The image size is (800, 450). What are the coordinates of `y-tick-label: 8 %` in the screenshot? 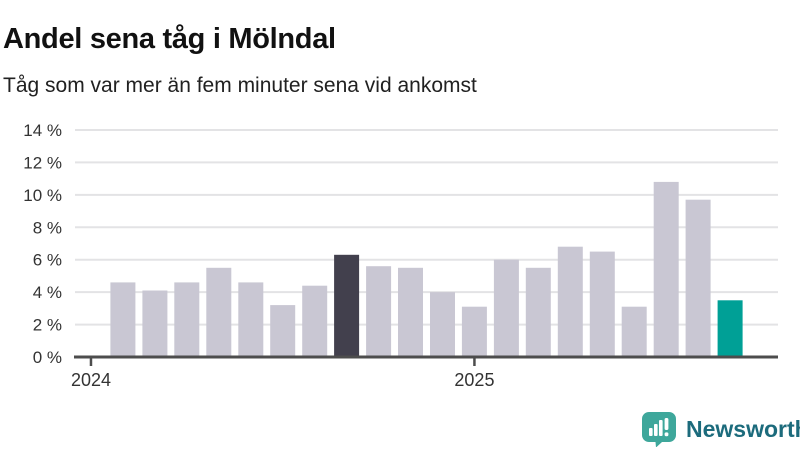 It's located at (47, 227).